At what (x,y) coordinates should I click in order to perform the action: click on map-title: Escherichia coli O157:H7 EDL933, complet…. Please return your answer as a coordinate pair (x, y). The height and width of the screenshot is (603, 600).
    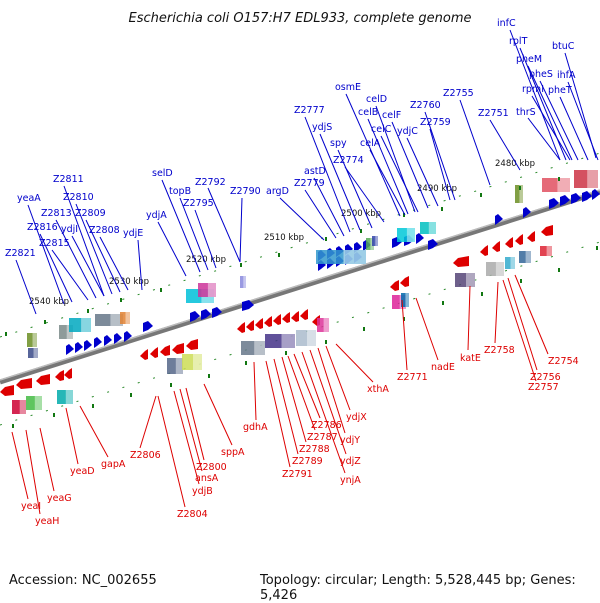
    Looking at the image, I should click on (300, 18).